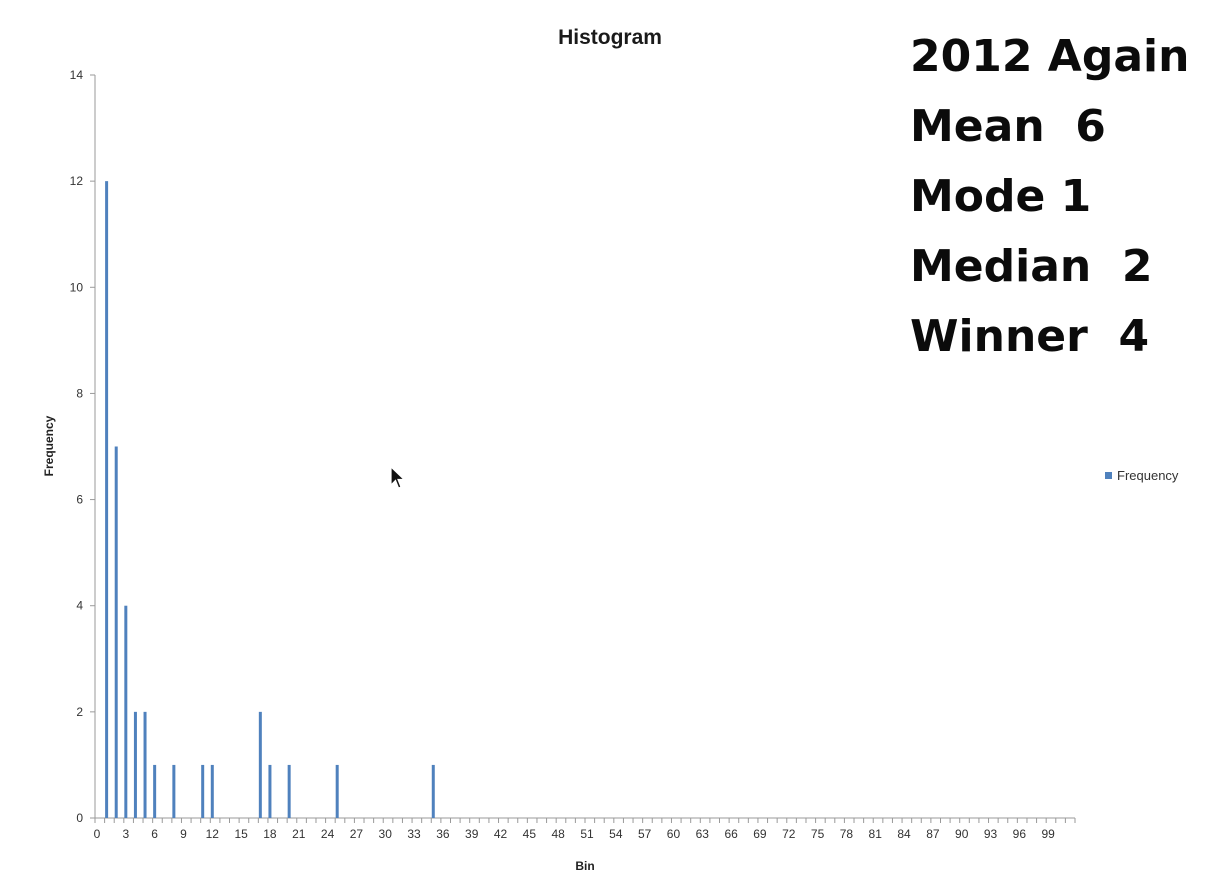  I want to click on x-tick-label: 27, so click(357, 834).